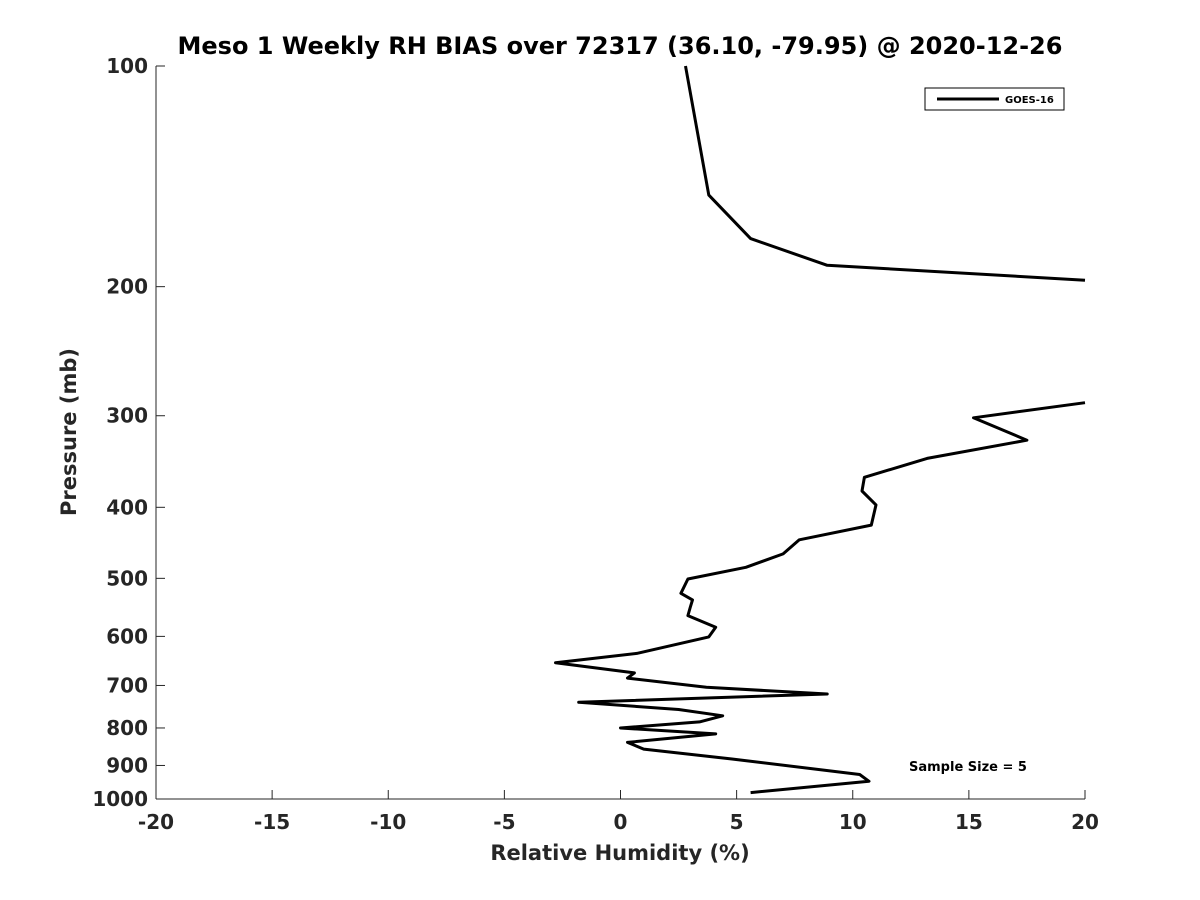  Describe the element at coordinates (127, 507) in the screenshot. I see `y-tick-label: 400` at that location.